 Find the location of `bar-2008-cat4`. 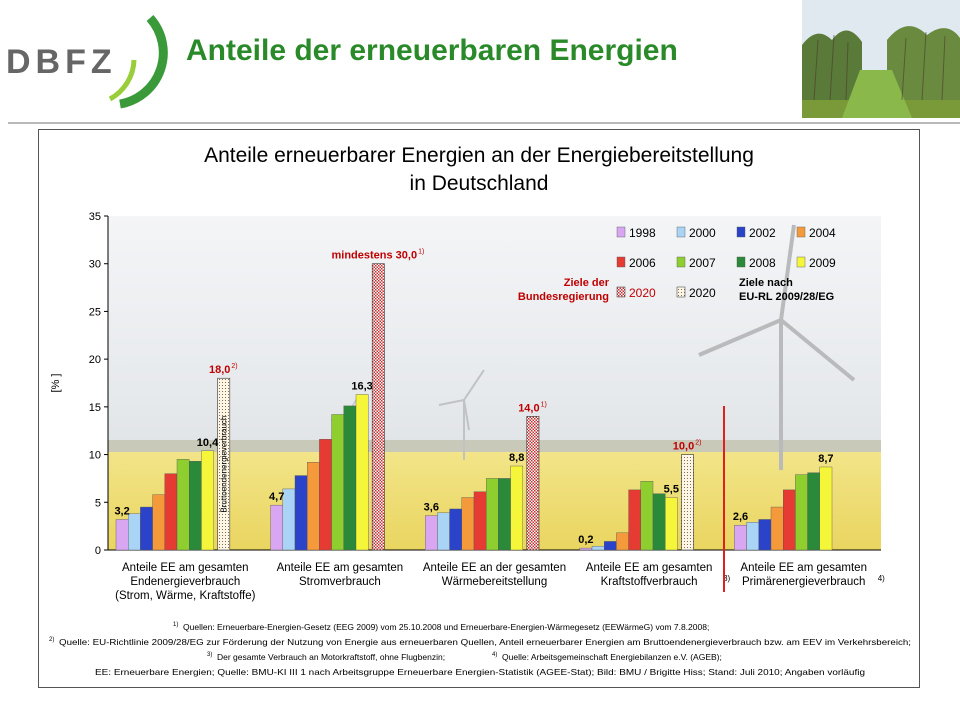

bar-2008-cat4 is located at coordinates (813, 511).